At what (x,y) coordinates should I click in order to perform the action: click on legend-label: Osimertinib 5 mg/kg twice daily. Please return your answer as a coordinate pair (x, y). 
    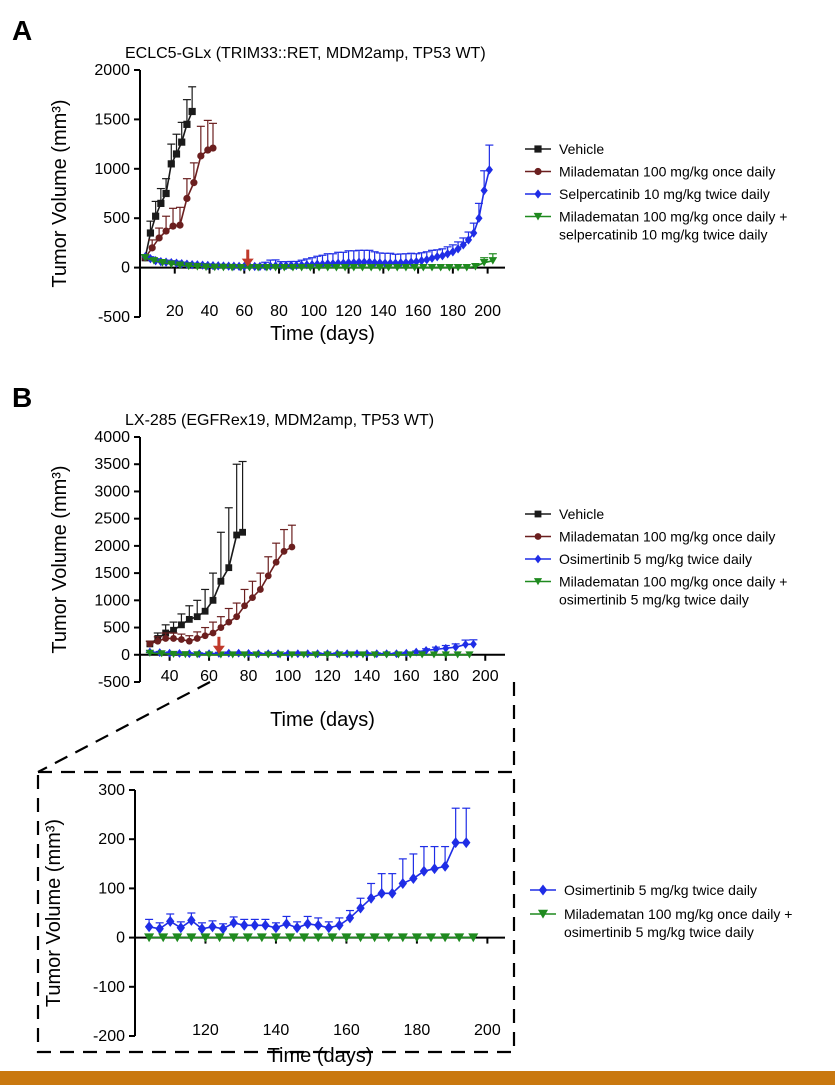
    Looking at the image, I should click on (660, 890).